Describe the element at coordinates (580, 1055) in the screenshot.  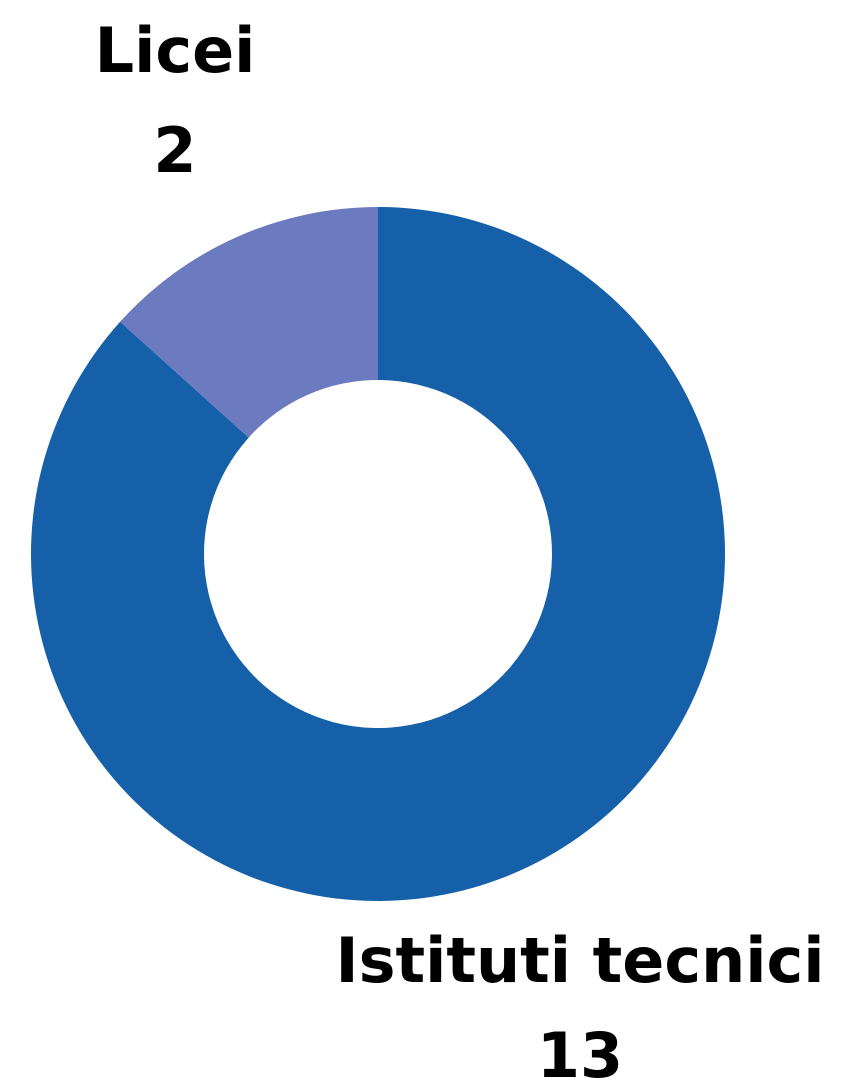
I see `slice-value: 13` at that location.